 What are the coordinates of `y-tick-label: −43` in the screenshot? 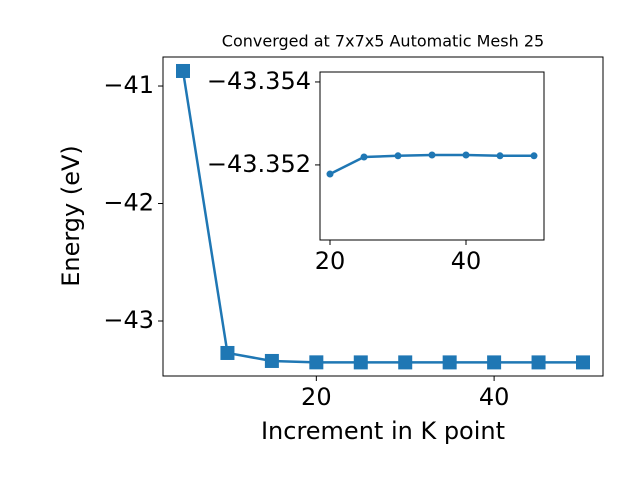 It's located at (128, 320).